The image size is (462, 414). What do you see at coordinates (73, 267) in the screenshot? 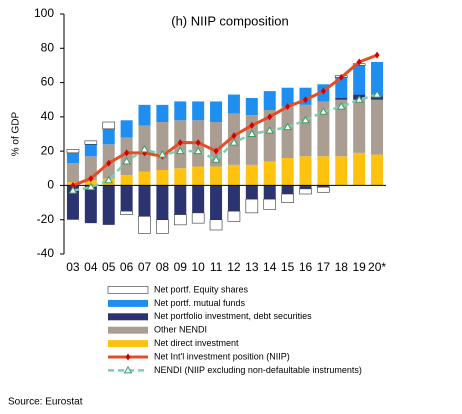
I see `x-tick-label: 03` at bounding box center [73, 267].